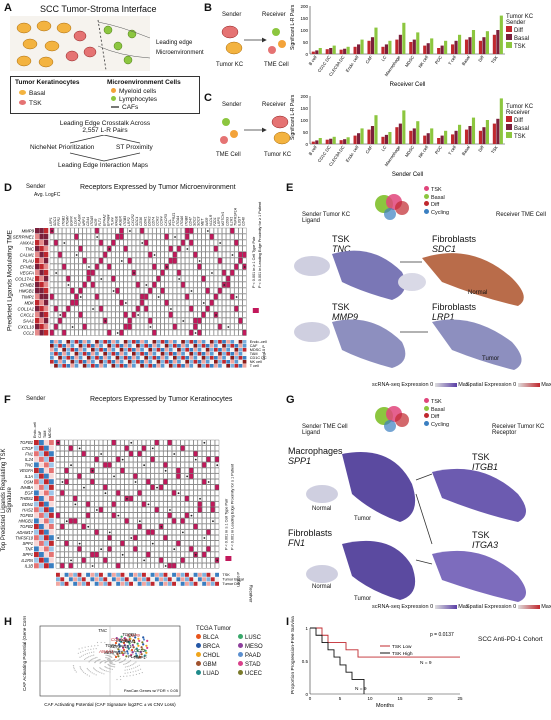 The height and width of the screenshot is (720, 551). Describe the element at coordinates (509, 45) in the screenshot. I see `legend-swatch` at that location.